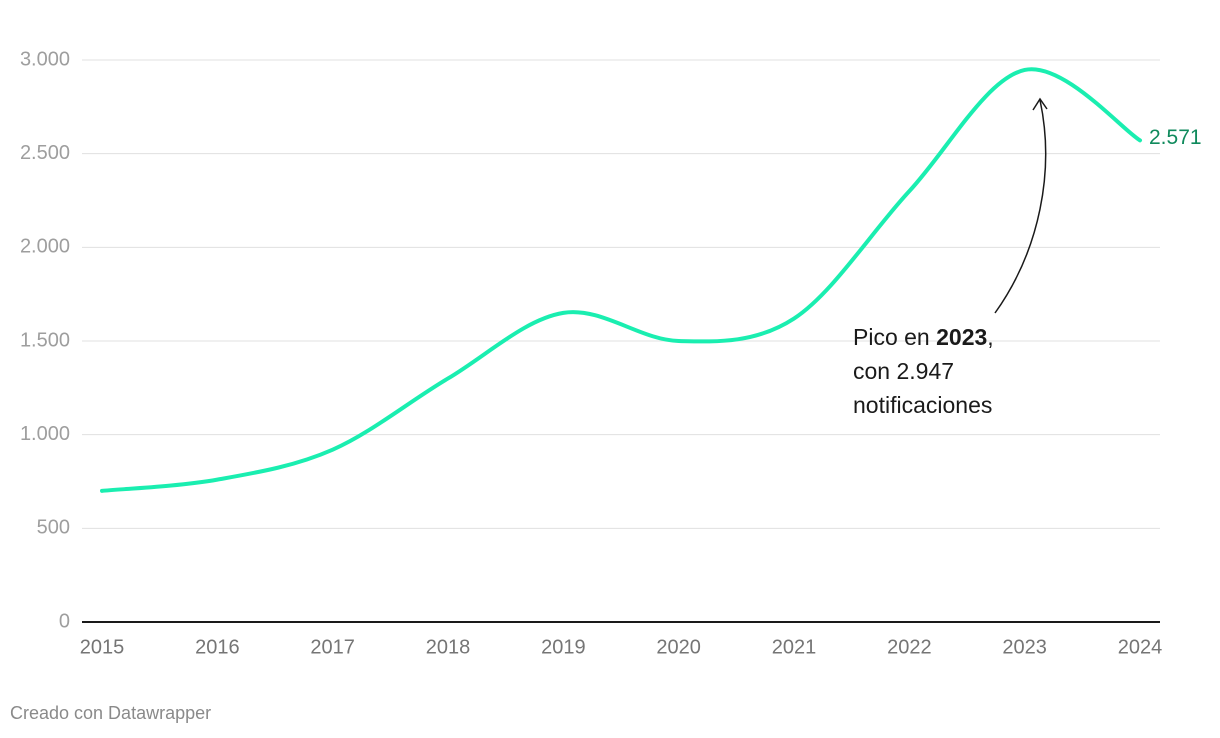 The image size is (1220, 738). Describe the element at coordinates (903, 371) in the screenshot. I see `annotation-line: con 2.947` at that location.